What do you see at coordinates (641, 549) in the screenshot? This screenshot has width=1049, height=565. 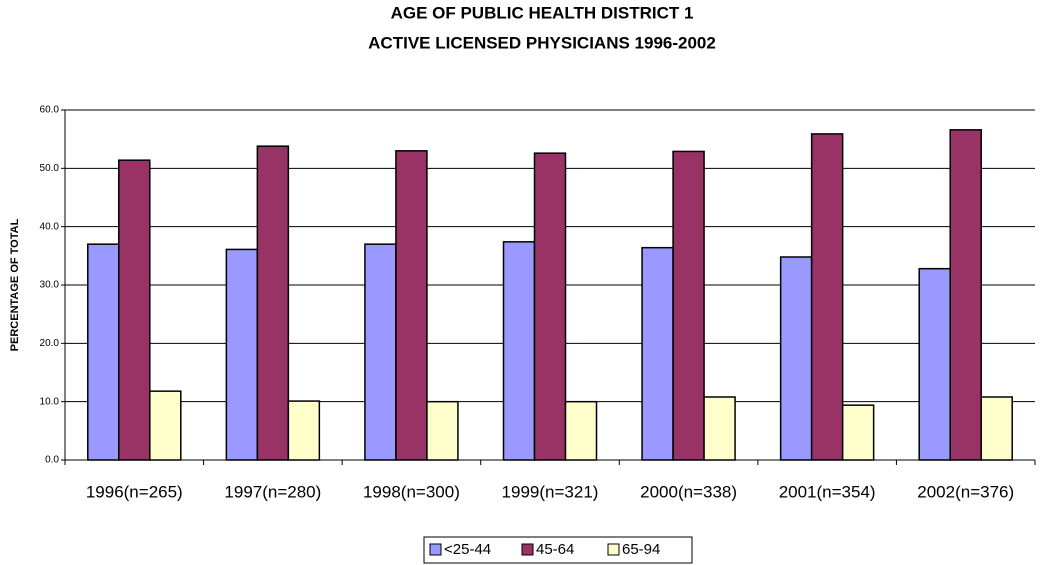 I see `legend-label: 65-94` at bounding box center [641, 549].